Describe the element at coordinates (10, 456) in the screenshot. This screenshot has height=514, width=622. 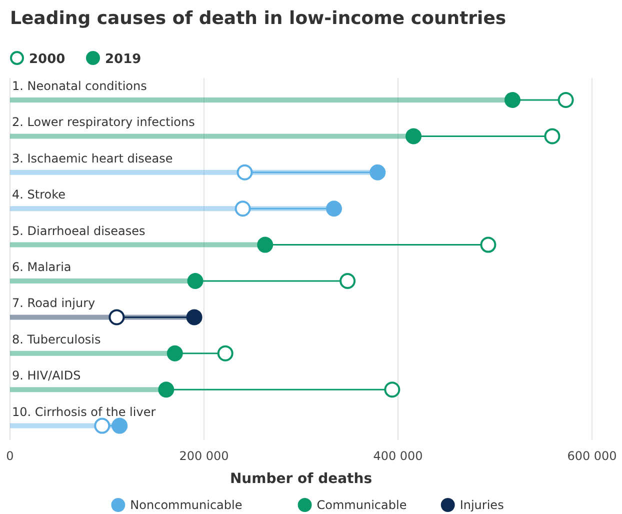
I see `x-tick-label: 0` at that location.